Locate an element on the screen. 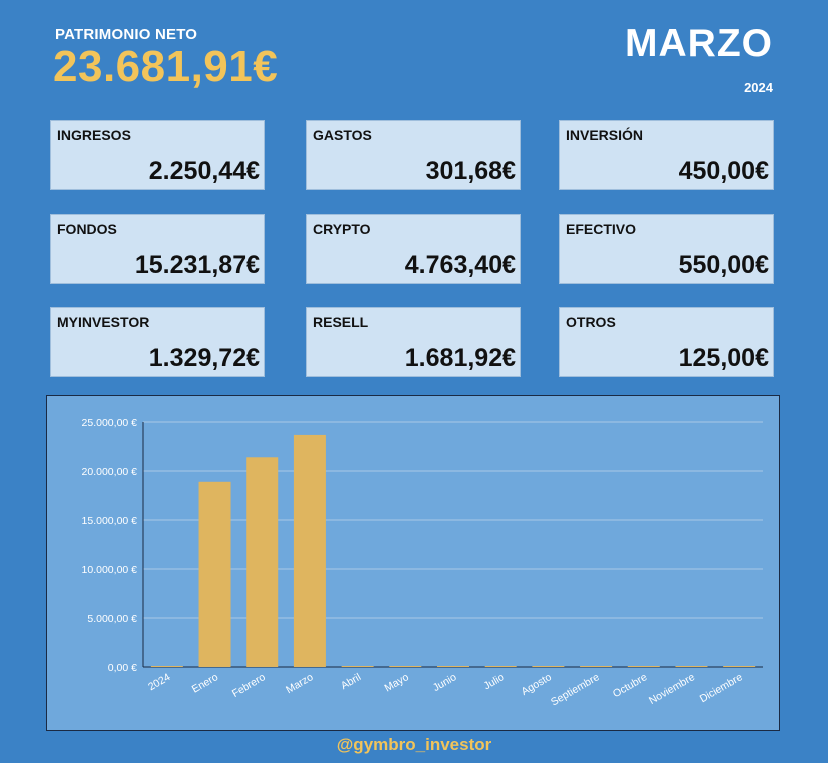 The image size is (828, 763). card-label: GASTOS is located at coordinates (342, 135).